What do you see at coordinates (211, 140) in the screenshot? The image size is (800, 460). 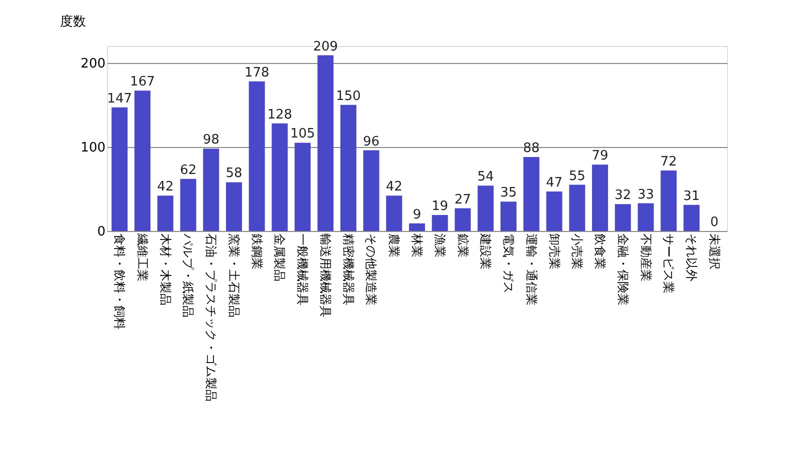 I see `data-label: 98` at bounding box center [211, 140].